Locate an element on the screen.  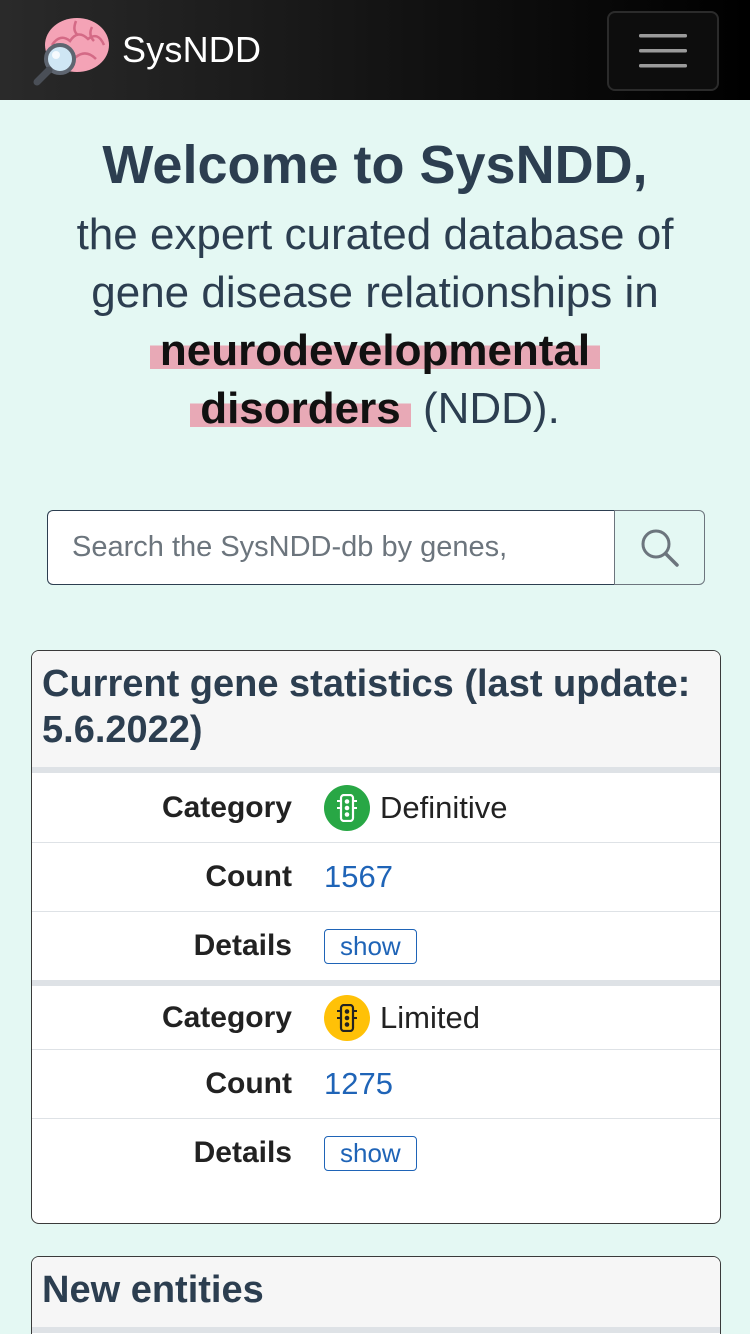
new-entities-card: New entities is located at coordinates (376, 1295).